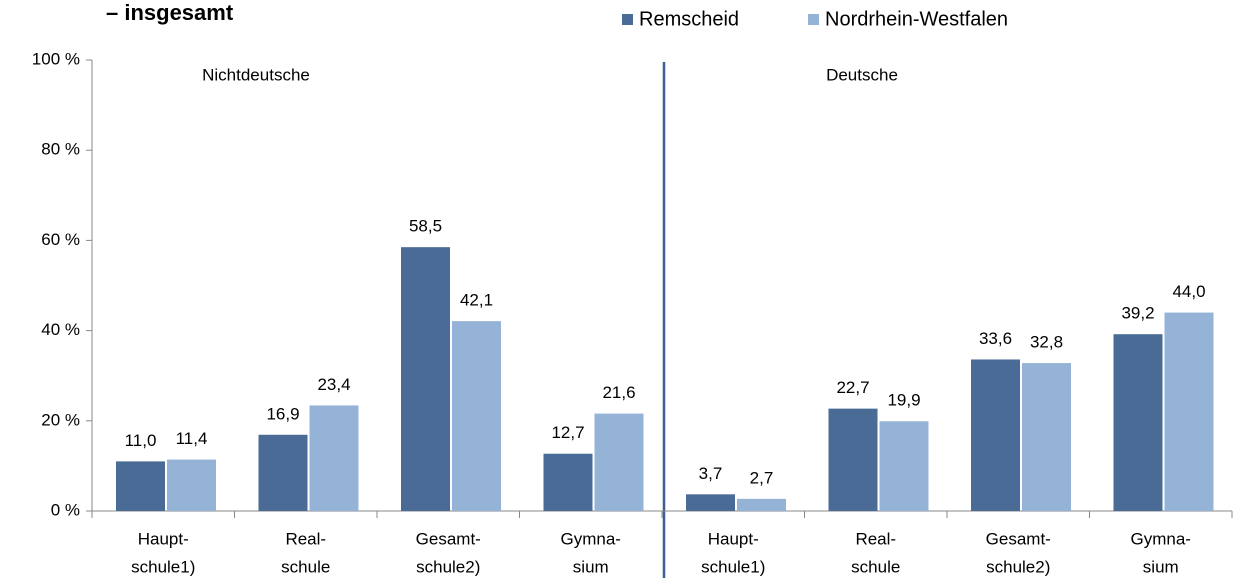 This screenshot has width=1234, height=586. Describe the element at coordinates (852, 387) in the screenshot. I see `value-label: 22,7` at that location.